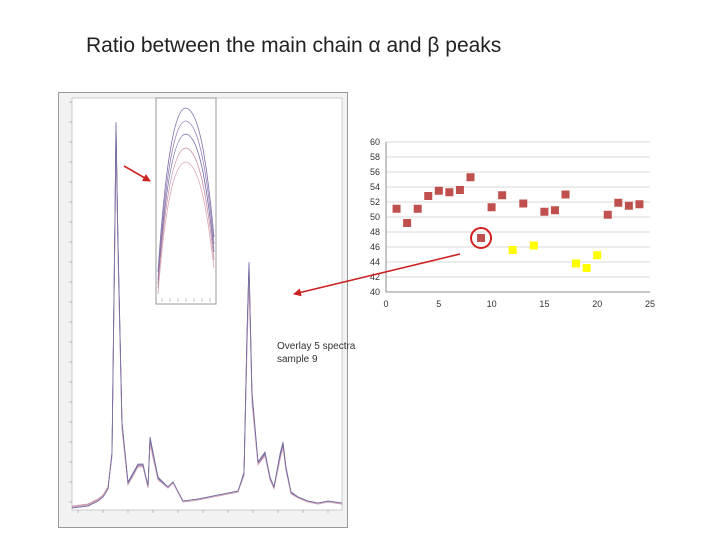 The image size is (720, 540). What do you see at coordinates (438, 304) in the screenshot?
I see `scatter-x-tick-label: 5` at bounding box center [438, 304].